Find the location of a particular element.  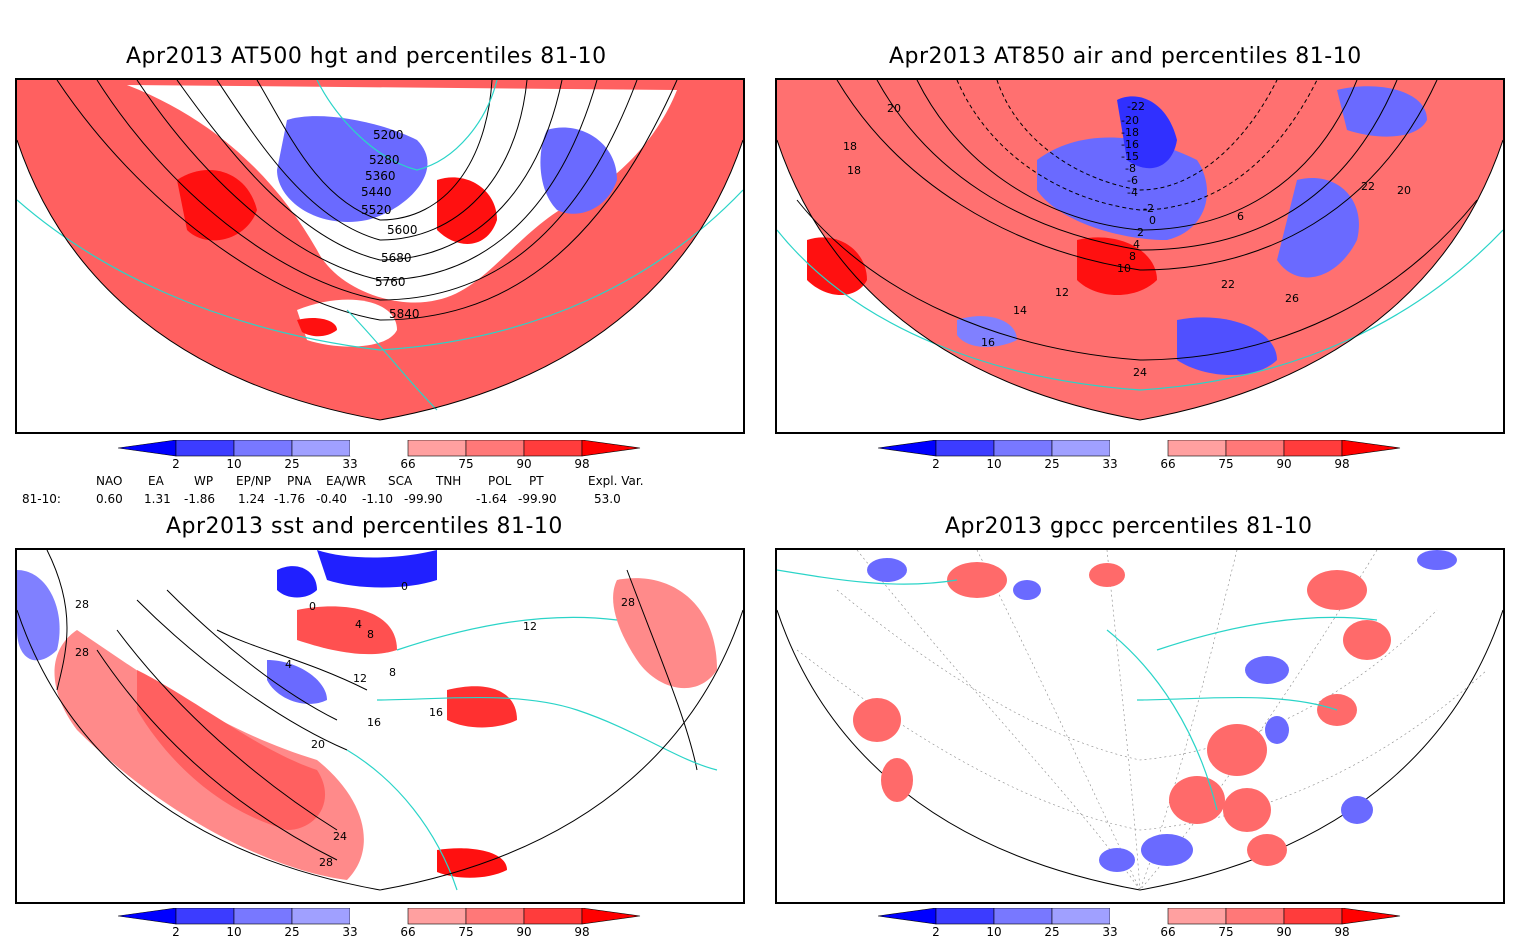

contour-label: -4 is located at coordinates (1132, 192).